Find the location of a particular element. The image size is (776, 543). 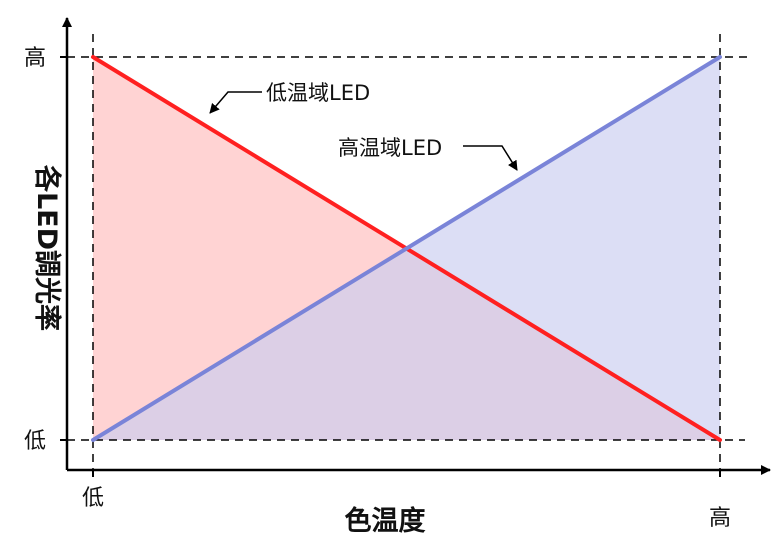

y-tick-label-low: 低 is located at coordinates (35, 441).